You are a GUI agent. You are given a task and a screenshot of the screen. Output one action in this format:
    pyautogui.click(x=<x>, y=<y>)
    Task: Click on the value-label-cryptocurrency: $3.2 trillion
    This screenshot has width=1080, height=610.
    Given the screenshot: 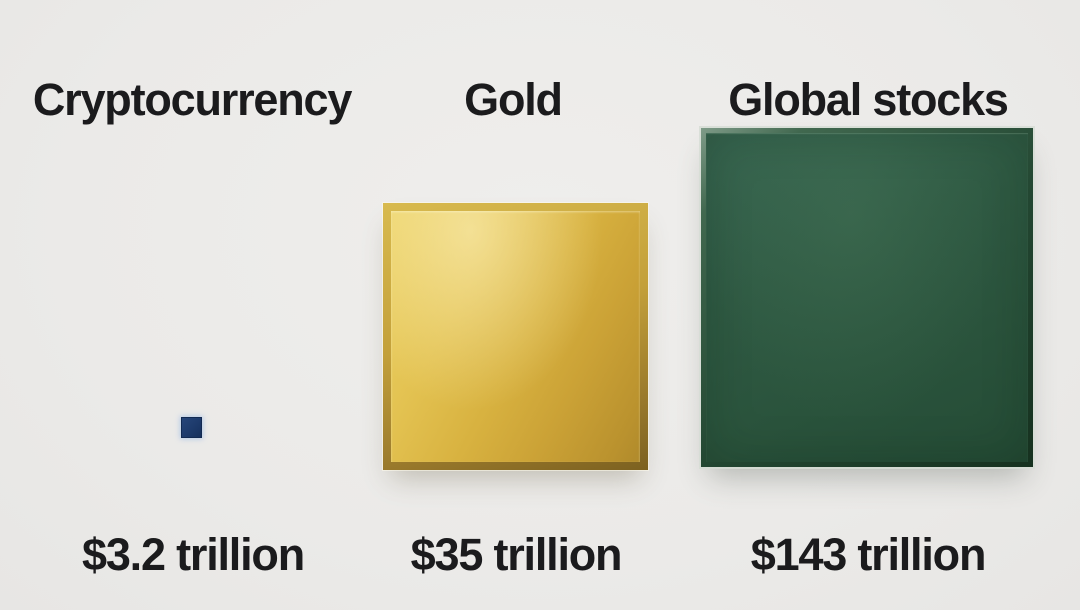 What is the action you would take?
    pyautogui.click(x=193, y=554)
    